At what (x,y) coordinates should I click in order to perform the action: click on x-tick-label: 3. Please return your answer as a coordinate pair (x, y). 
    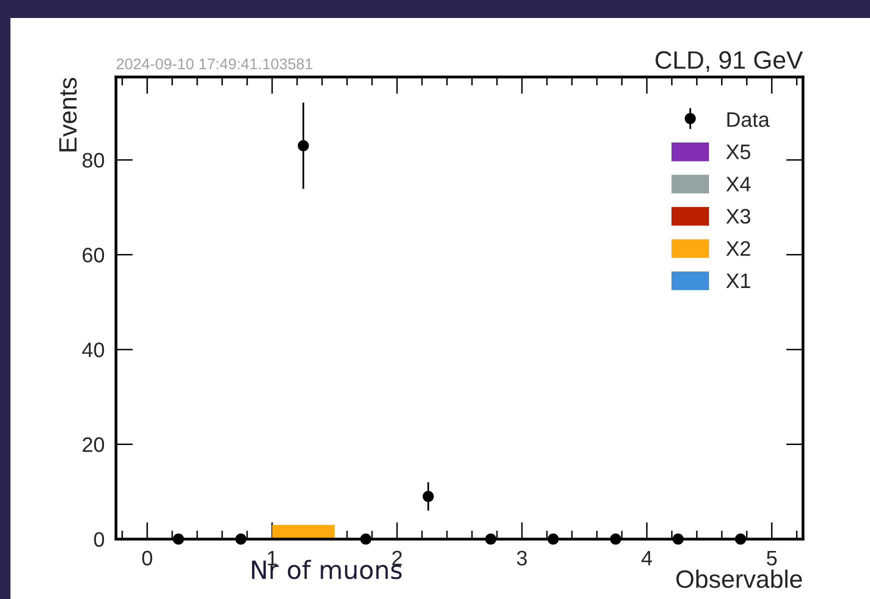
    Looking at the image, I should click on (521, 558).